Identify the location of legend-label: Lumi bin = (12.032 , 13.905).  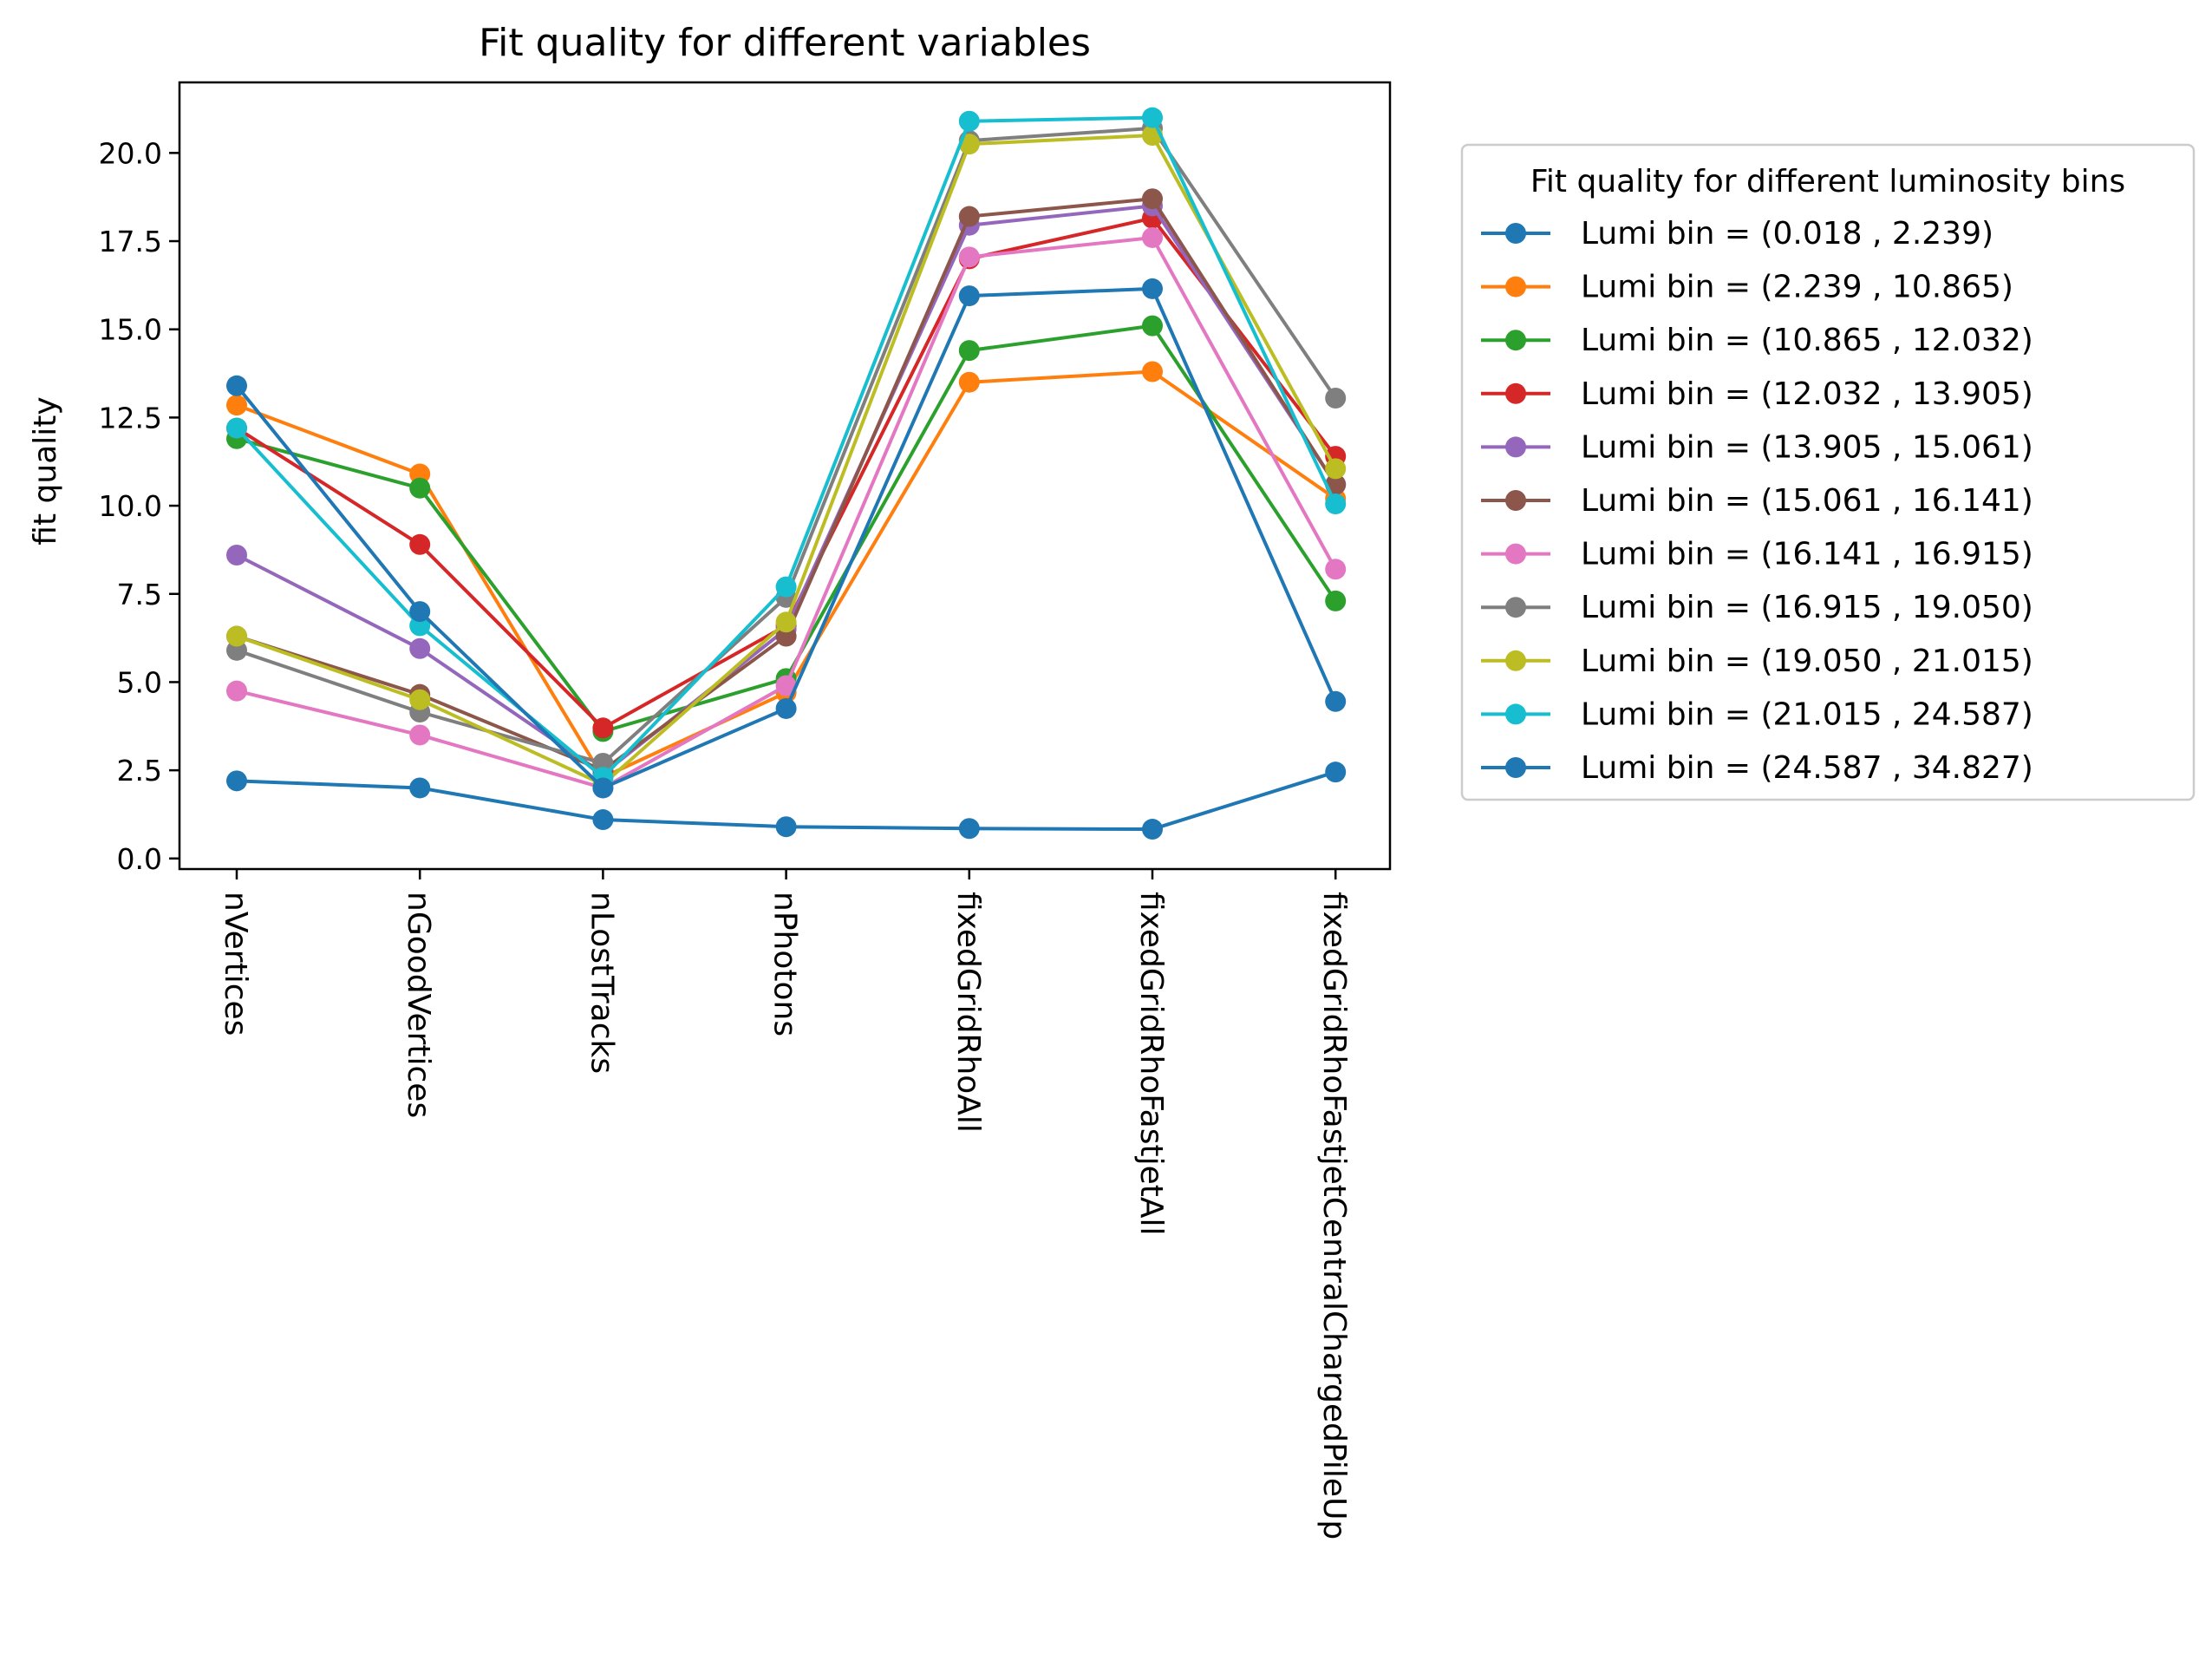
(1807, 394).